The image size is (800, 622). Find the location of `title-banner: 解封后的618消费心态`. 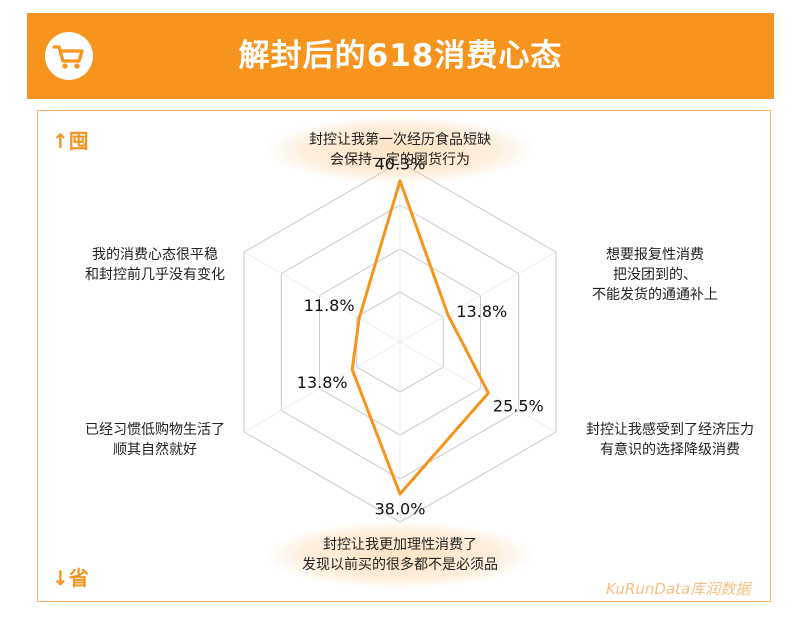

title-banner: 解封后的618消费心态 is located at coordinates (400, 56).